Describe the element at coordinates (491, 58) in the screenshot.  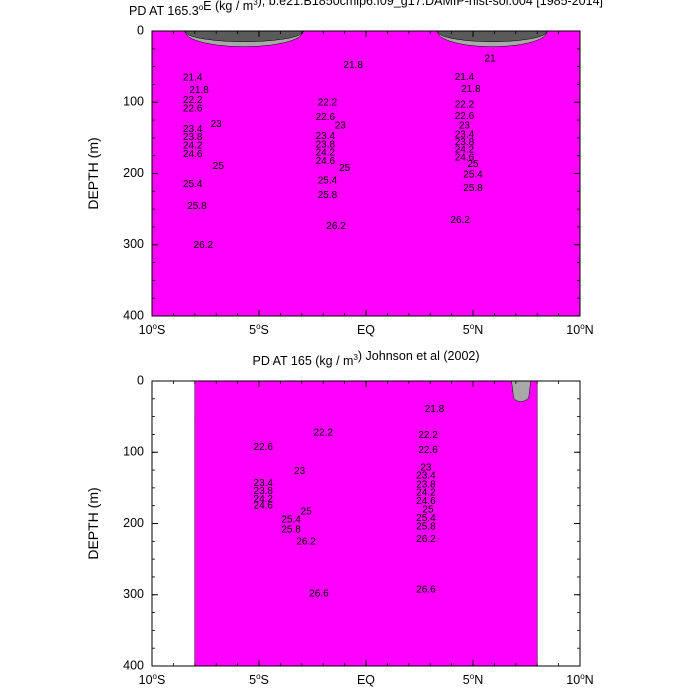
I see `contour-label: 21` at that location.